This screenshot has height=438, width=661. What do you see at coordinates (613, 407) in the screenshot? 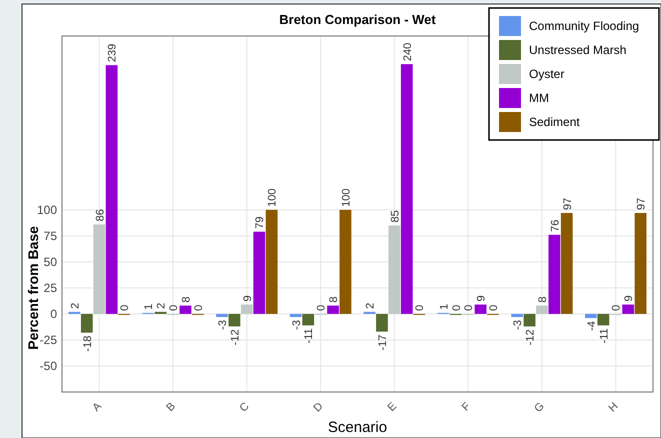
I see `x-tick-label: H` at bounding box center [613, 407].